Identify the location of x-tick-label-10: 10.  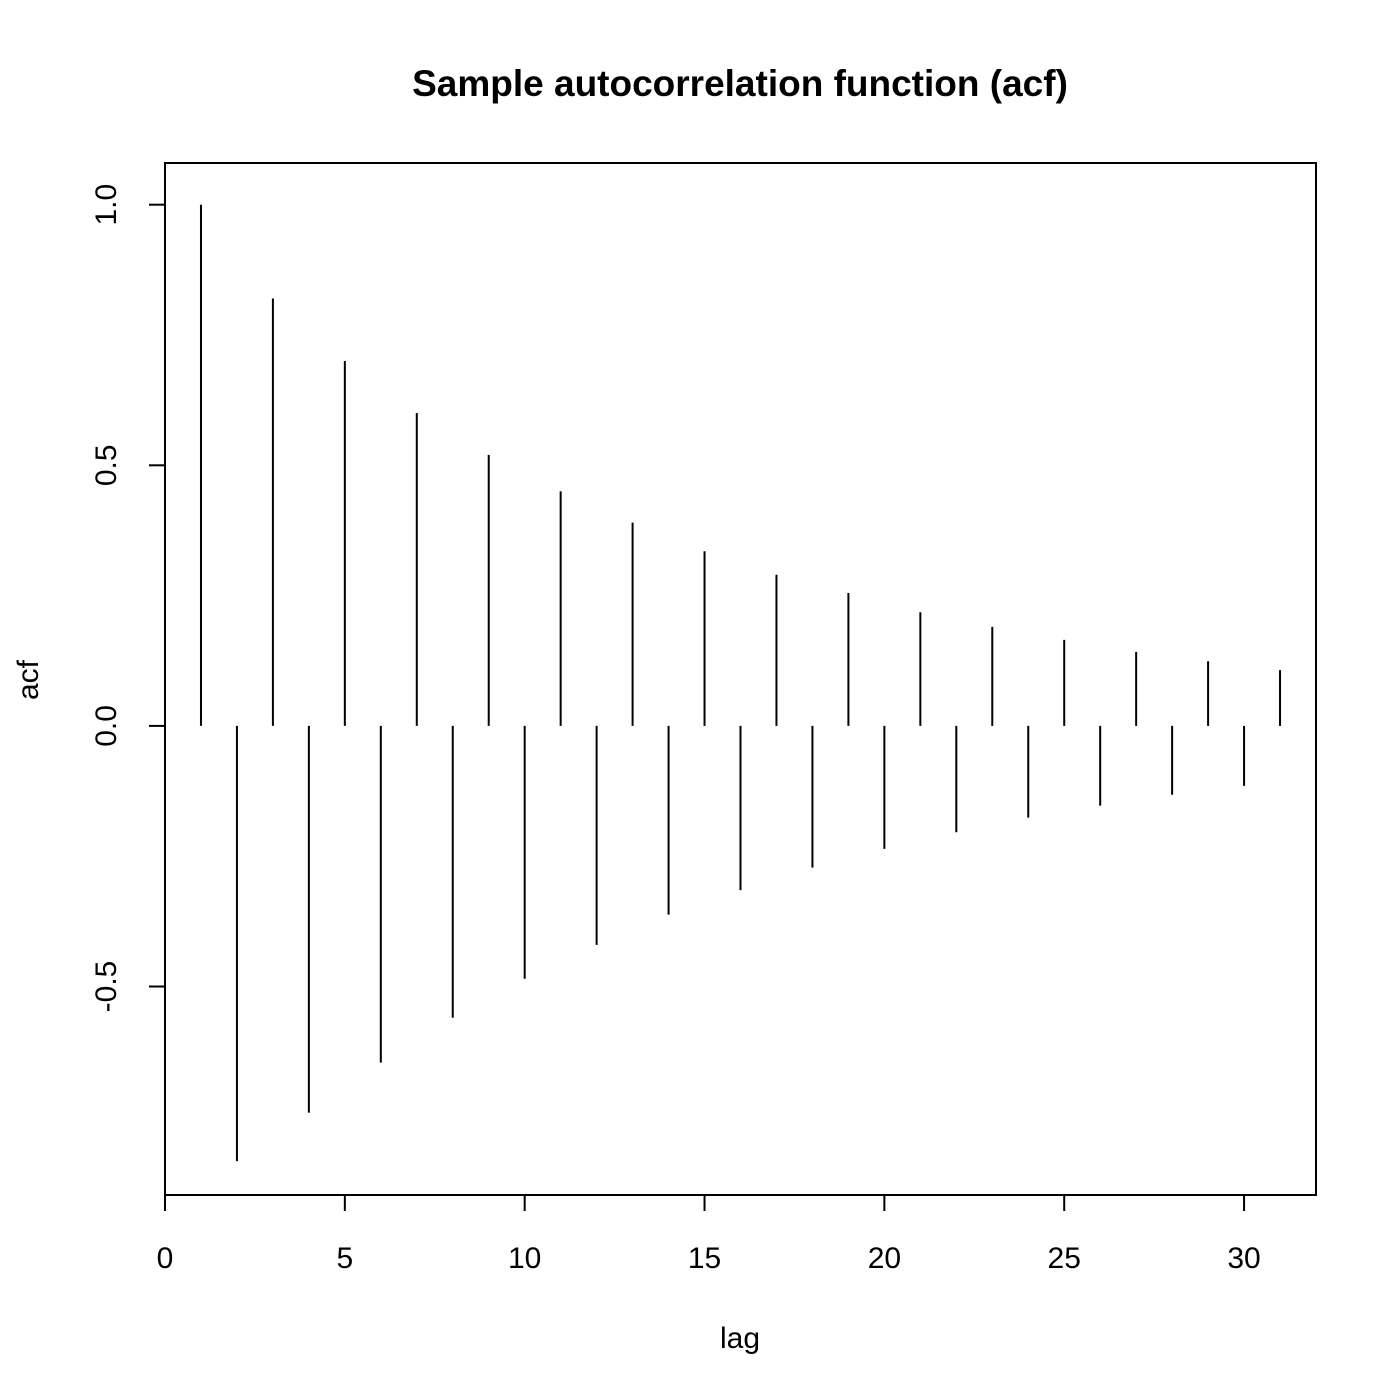
(524, 1258).